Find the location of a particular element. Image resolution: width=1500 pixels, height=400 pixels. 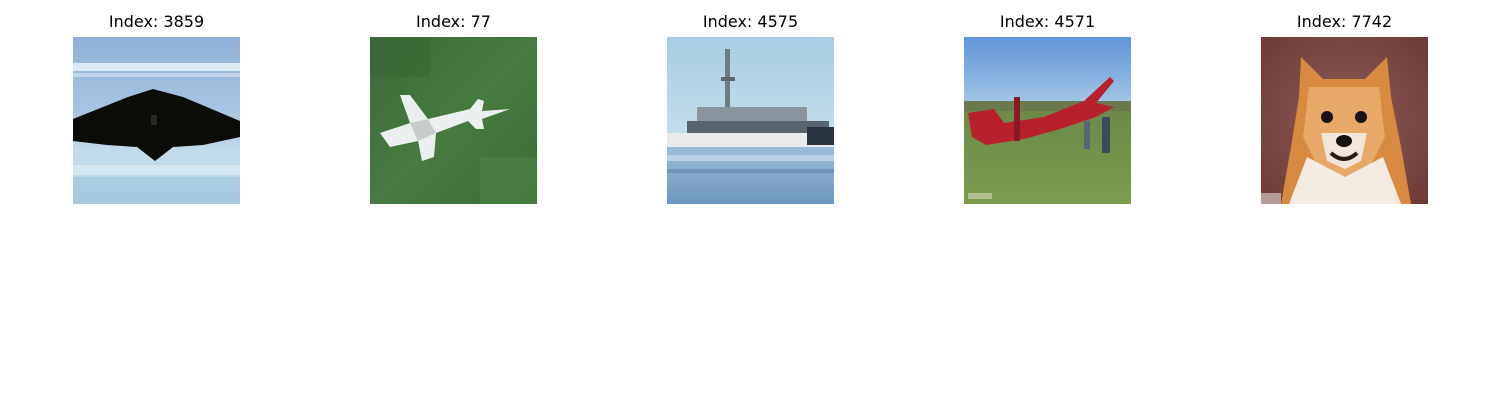

panel-title: Index: 77 is located at coordinates (453, 21).